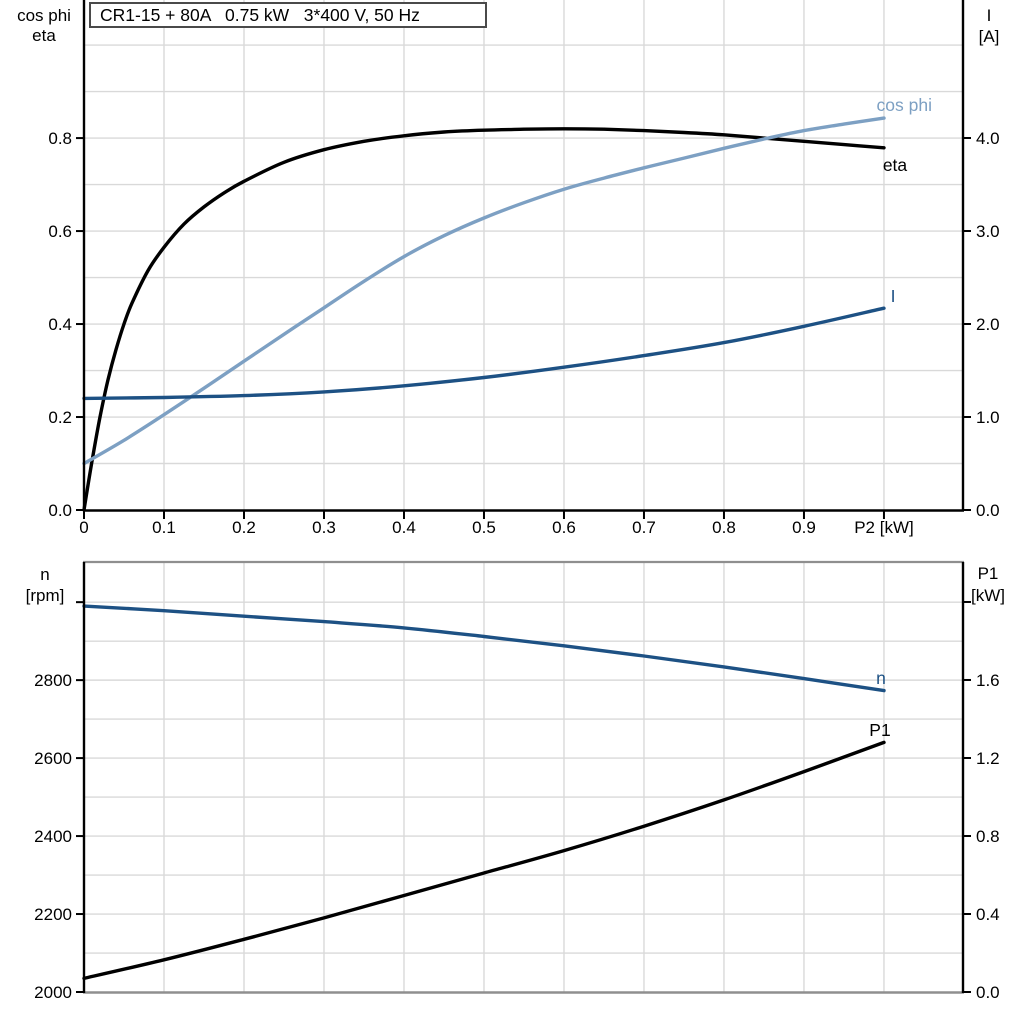  Describe the element at coordinates (44, 15) in the screenshot. I see `left-axis-unit-label: cos phi` at that location.